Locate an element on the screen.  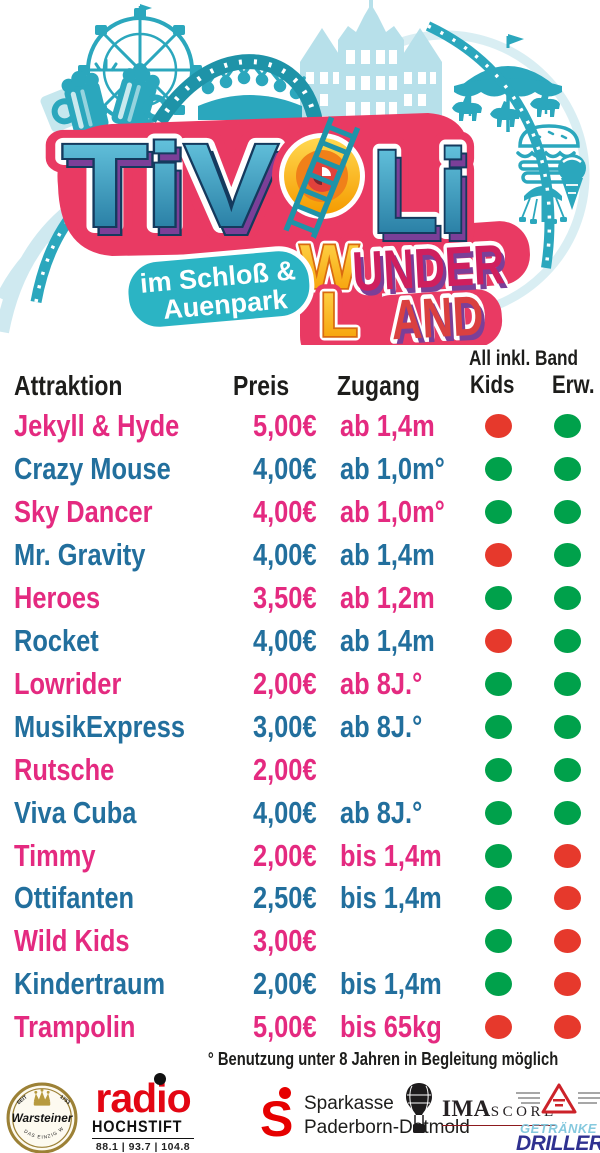
logo-text-li: Li Li Li Li is located at coordinates (420, 192).